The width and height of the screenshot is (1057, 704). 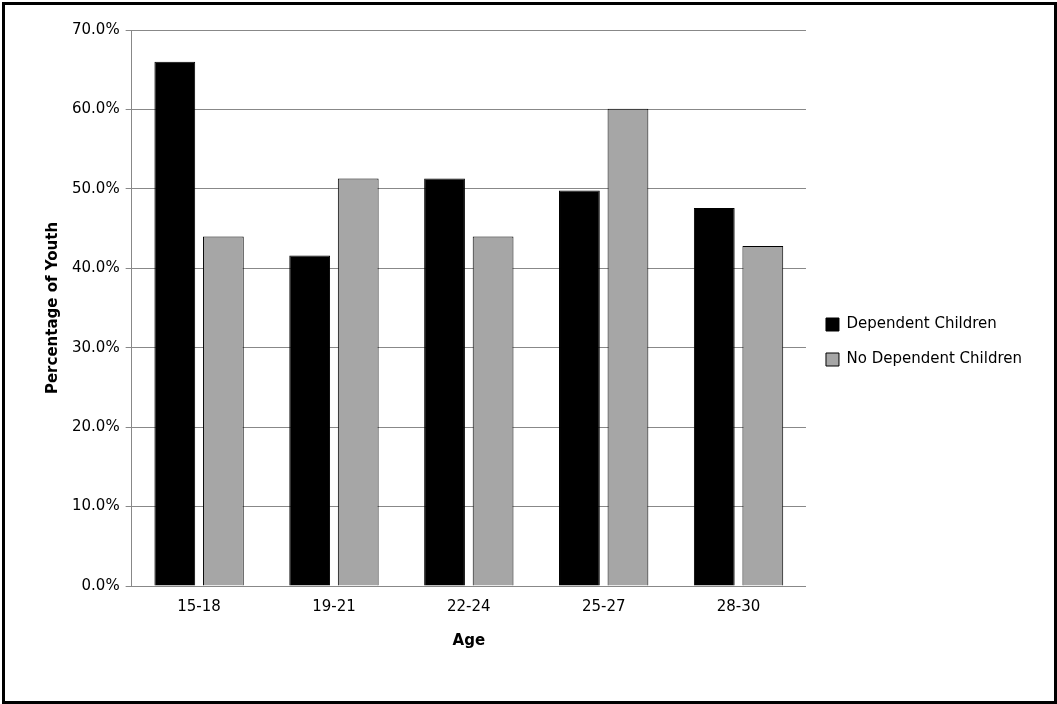 I want to click on x-tick-label: 15-18, so click(x=199, y=605).